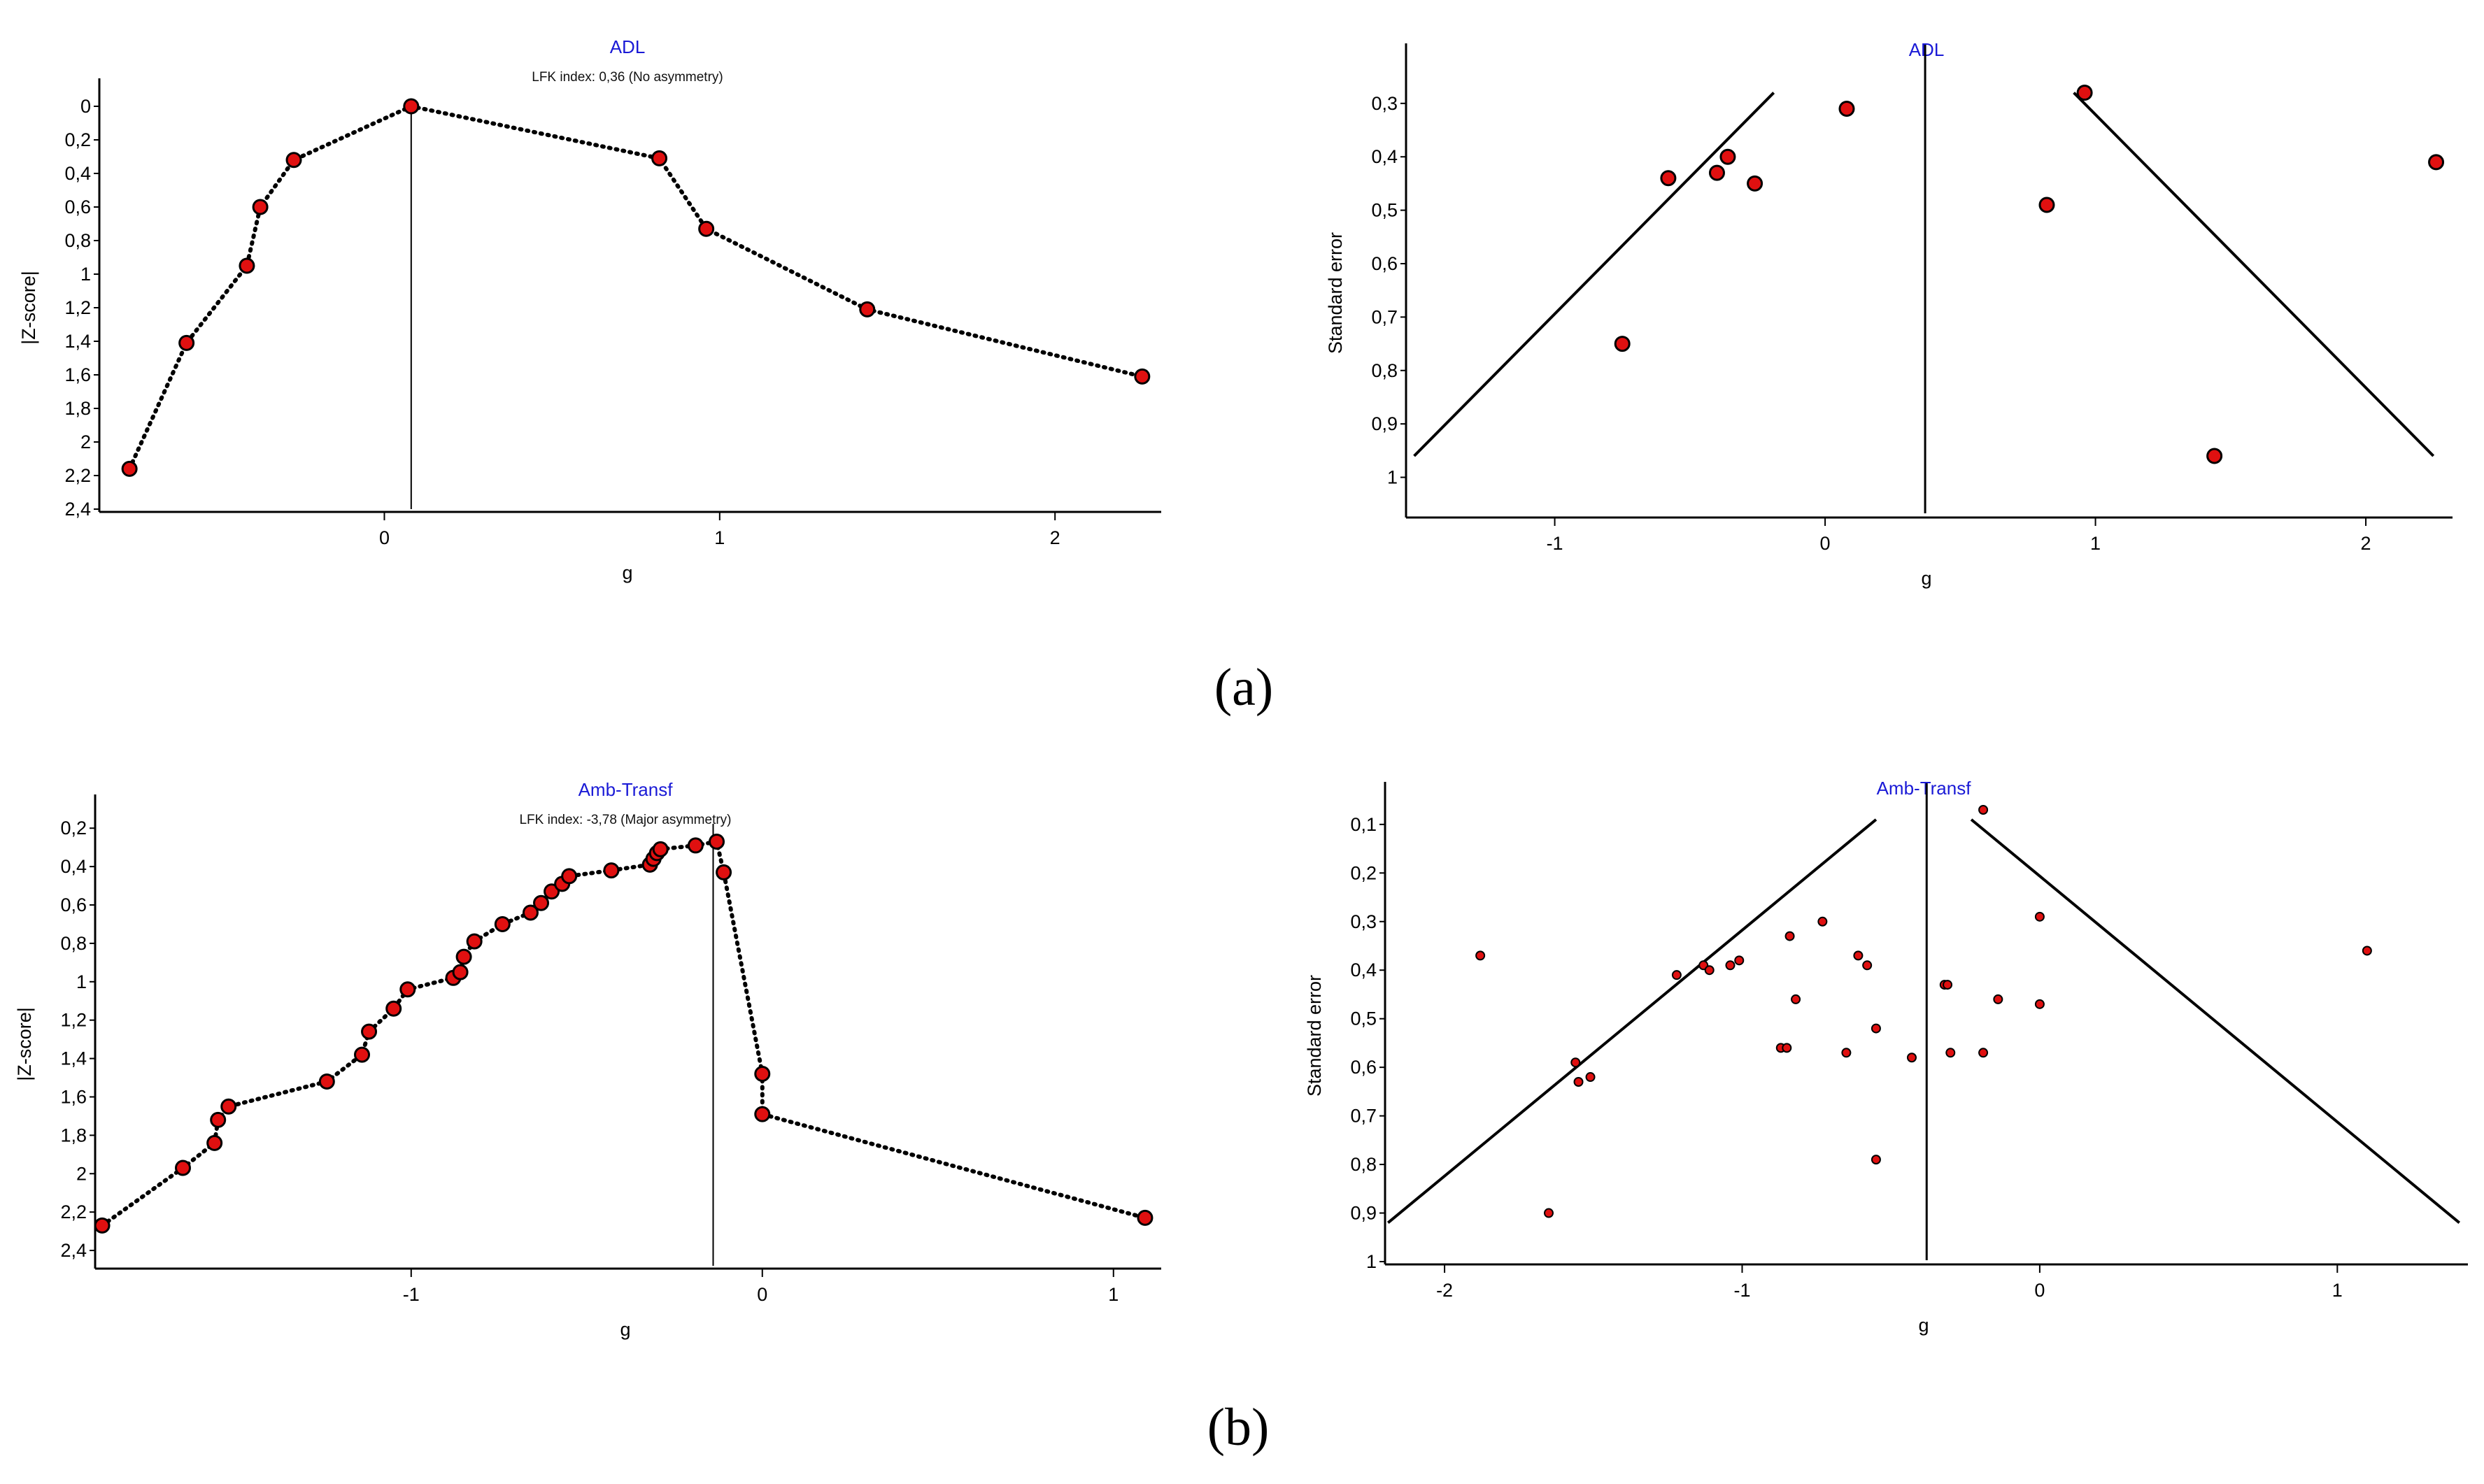  Describe the element at coordinates (1363, 824) in the screenshot. I see `y-tick-label: 0,1` at that location.